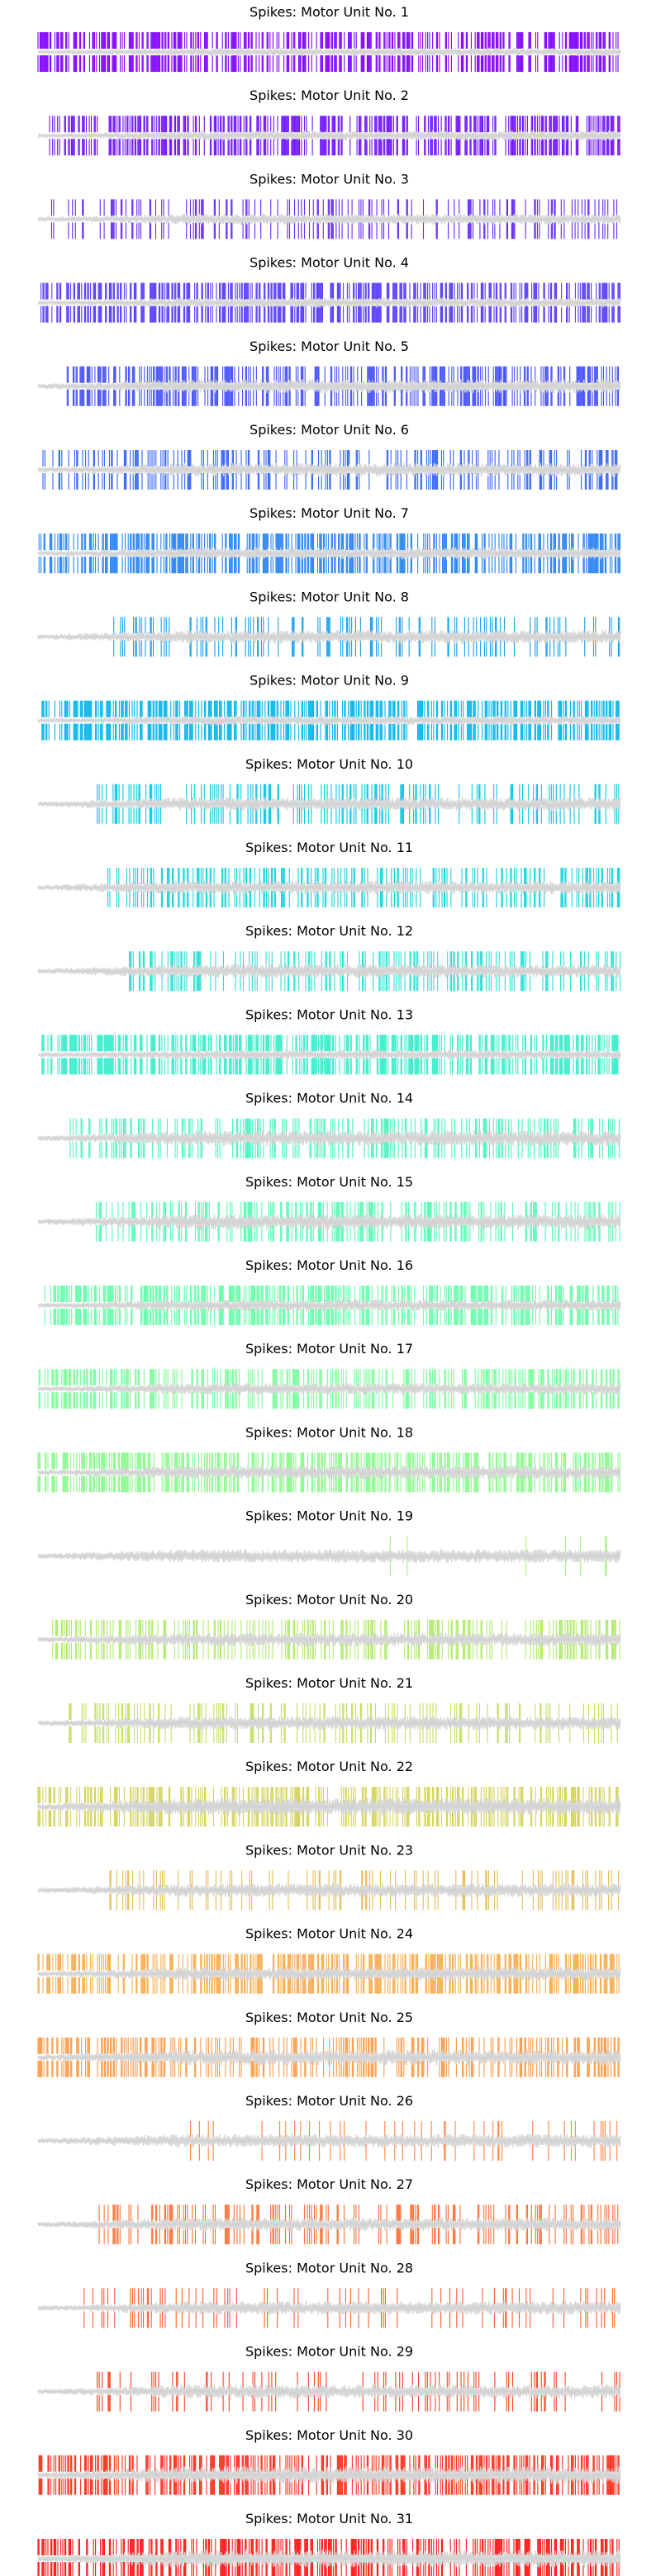  I want to click on panel-17: Spikes: Motor Unit No. 17, so click(329, 1375).